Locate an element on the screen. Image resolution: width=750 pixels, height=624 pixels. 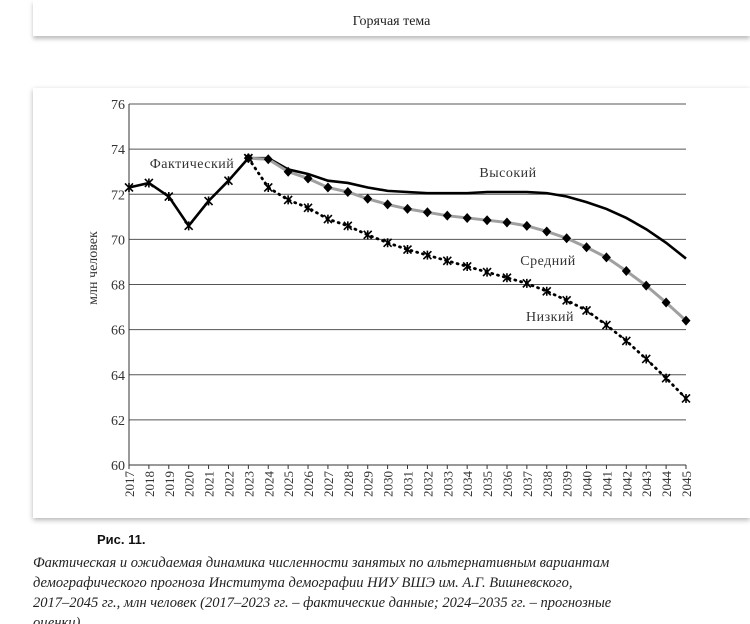
x-tick-label: 2021 is located at coordinates (209, 484).